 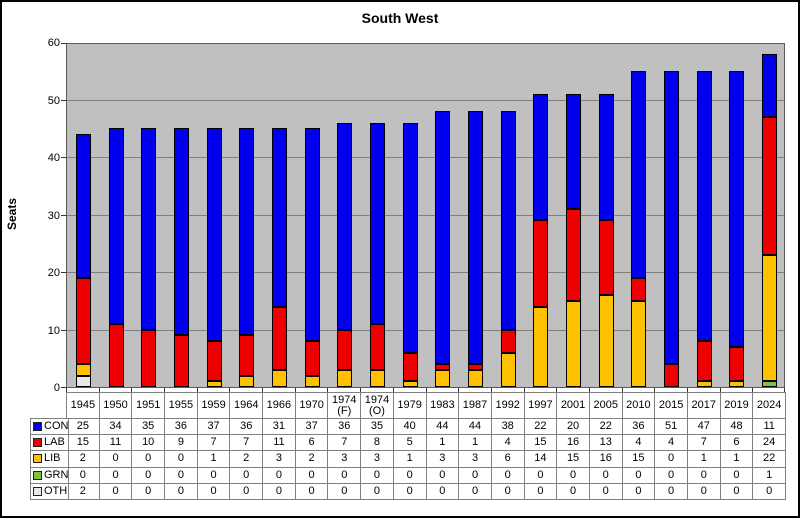 What do you see at coordinates (769, 443) in the screenshot?
I see `table-cell-lab: 24` at bounding box center [769, 443].